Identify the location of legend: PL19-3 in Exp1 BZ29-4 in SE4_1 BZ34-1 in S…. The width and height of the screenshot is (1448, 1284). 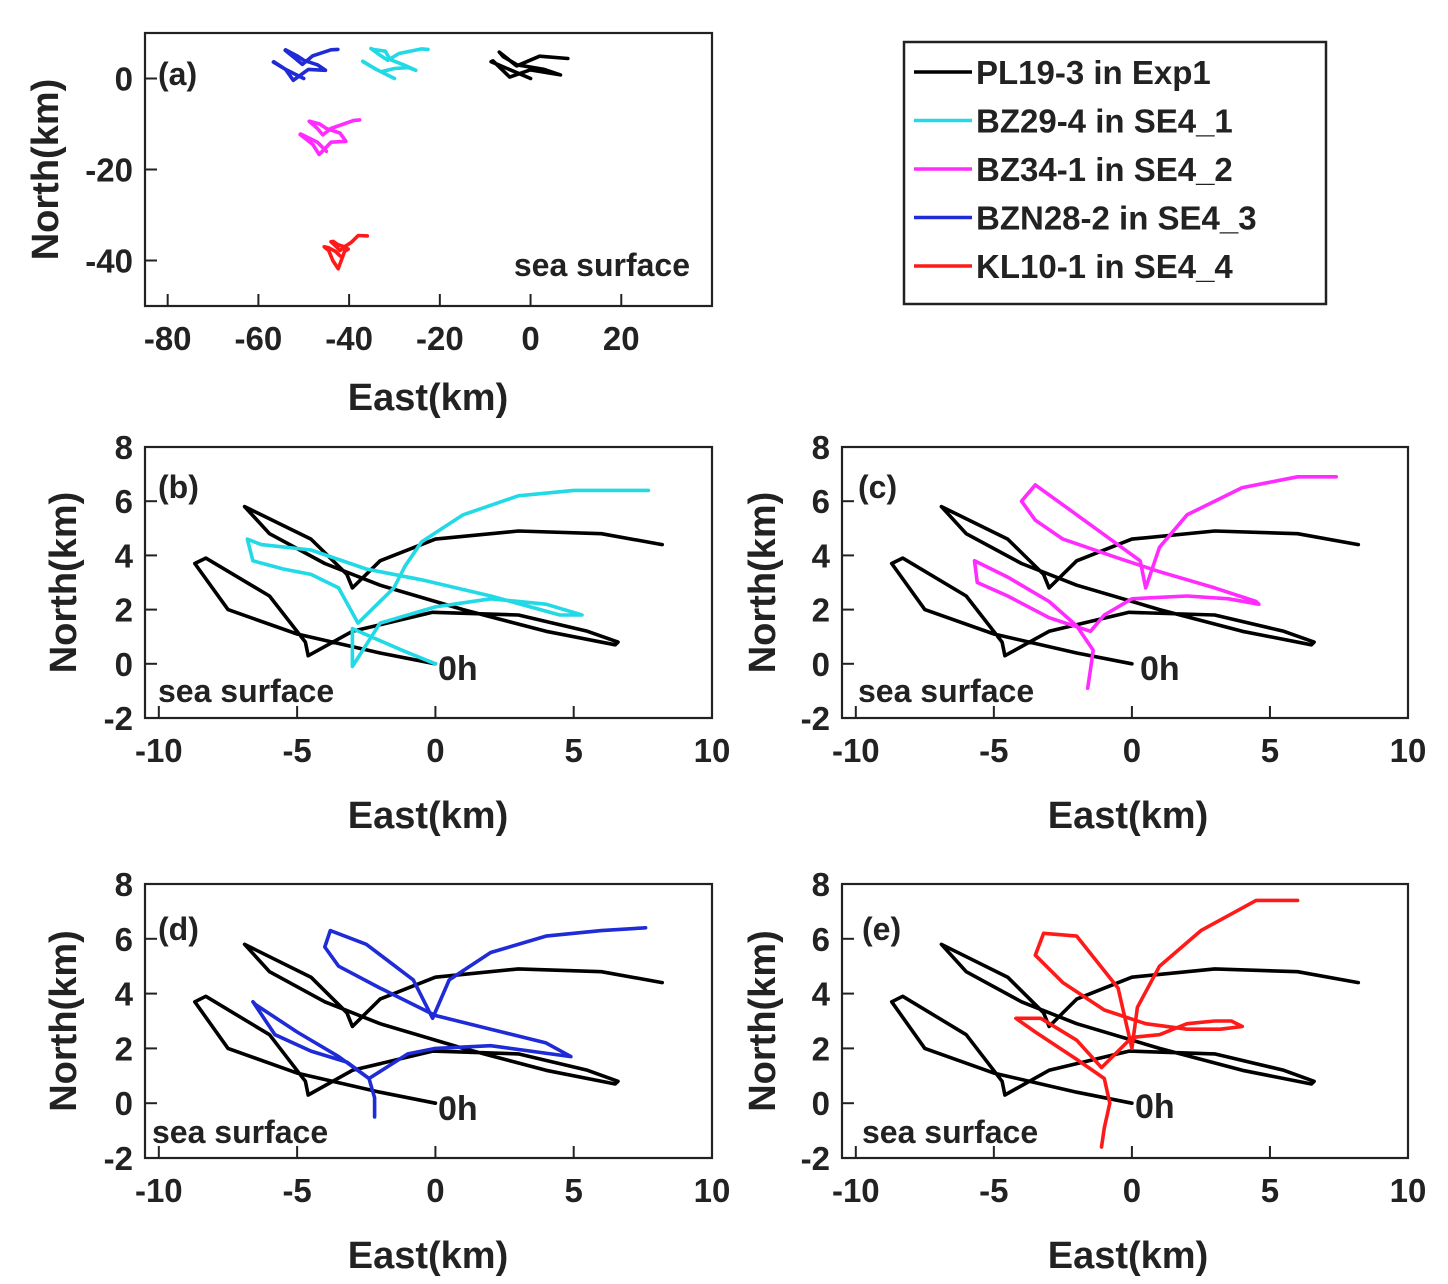
(1115, 173).